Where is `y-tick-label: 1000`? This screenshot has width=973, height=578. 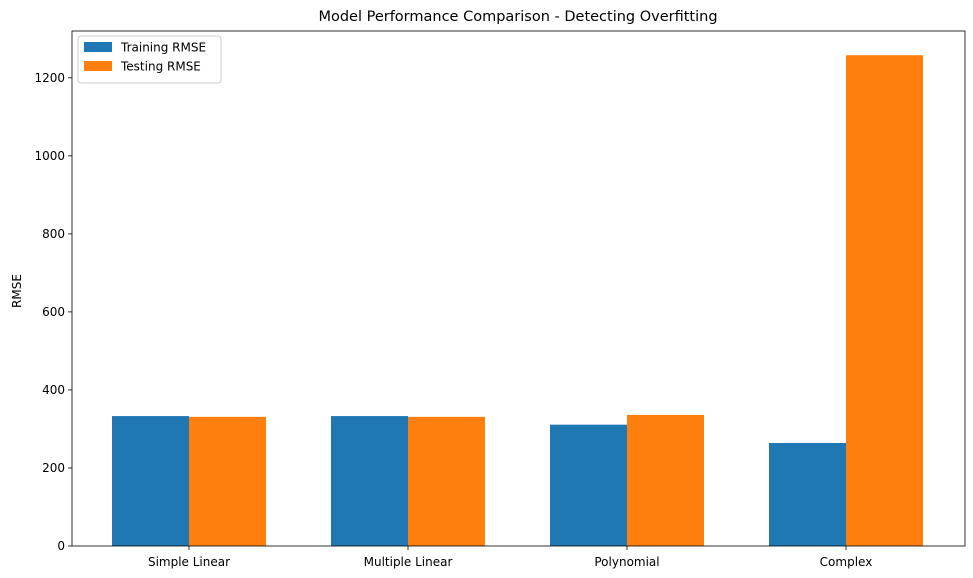
y-tick-label: 1000 is located at coordinates (49, 156).